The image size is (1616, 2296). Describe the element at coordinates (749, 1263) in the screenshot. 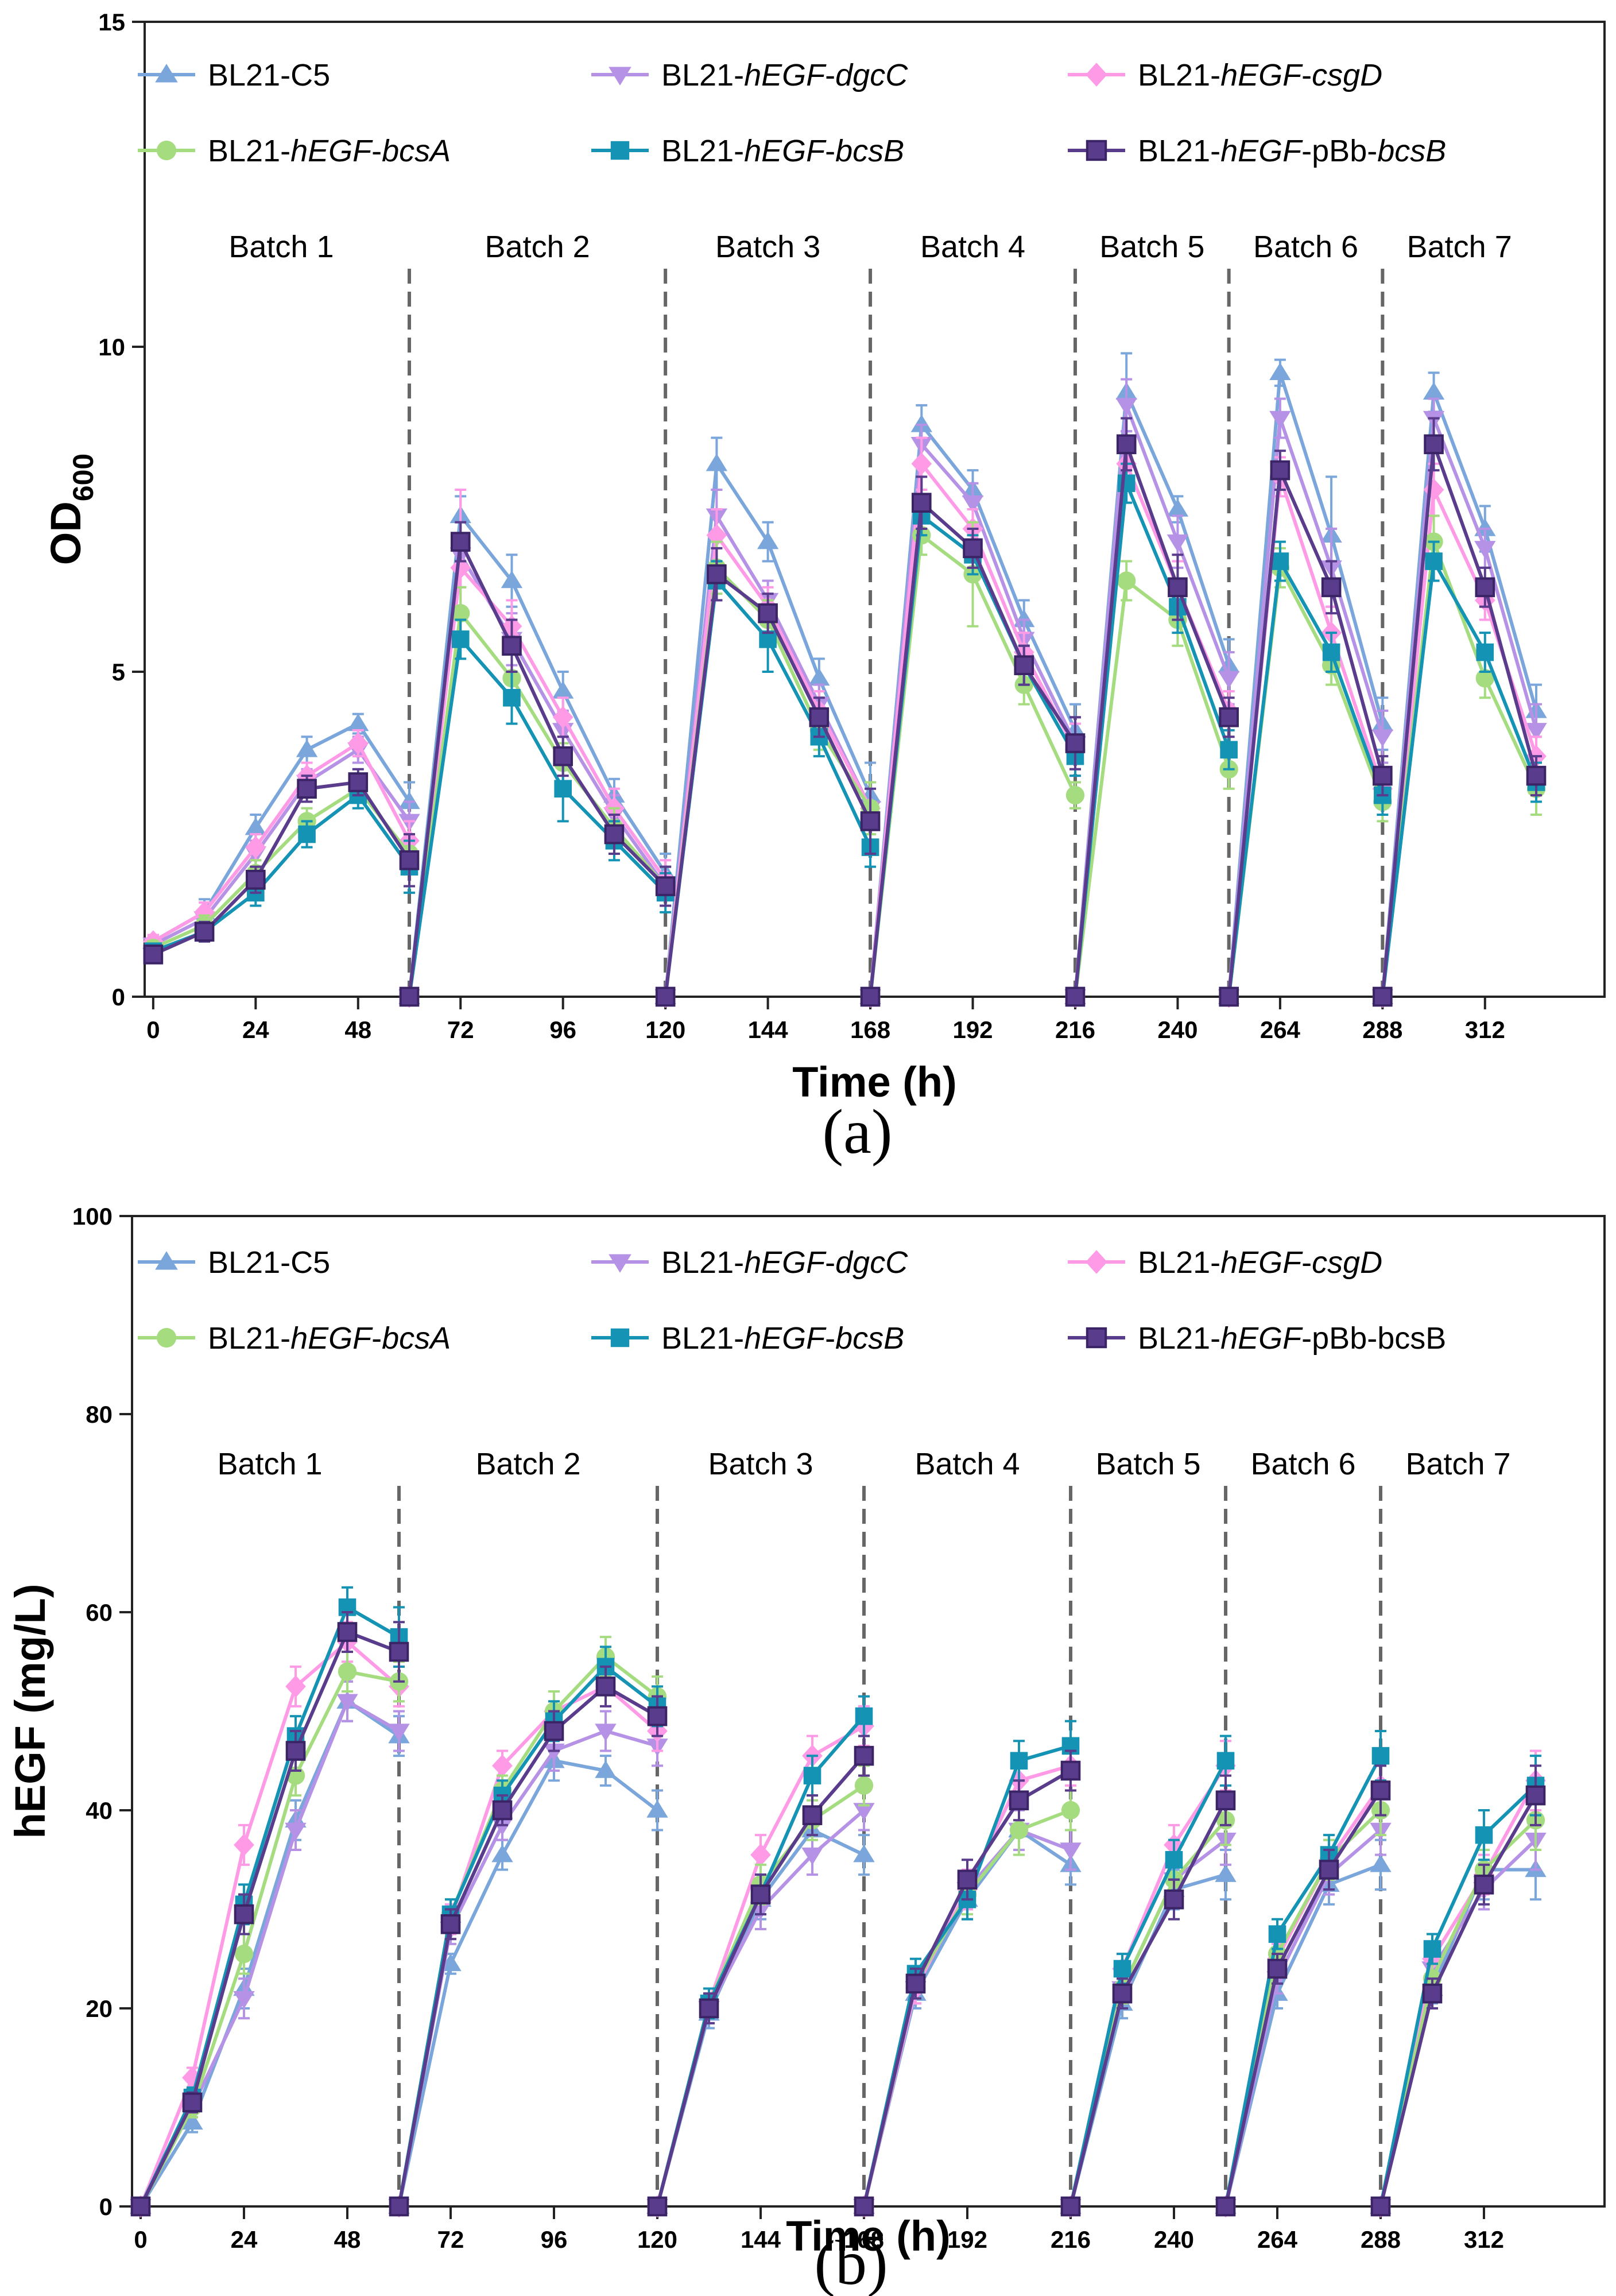

I see `legend-item: BL21-hEGF-dgcC` at that location.